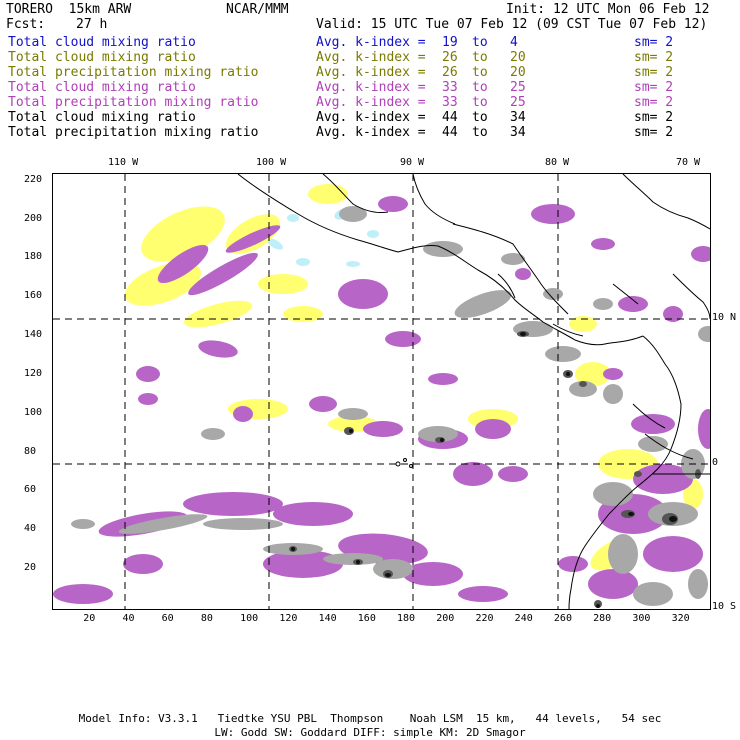 This screenshot has width=740, height=740. What do you see at coordinates (557, 162) in the screenshot?
I see `longitude-label: 80 W` at bounding box center [557, 162].